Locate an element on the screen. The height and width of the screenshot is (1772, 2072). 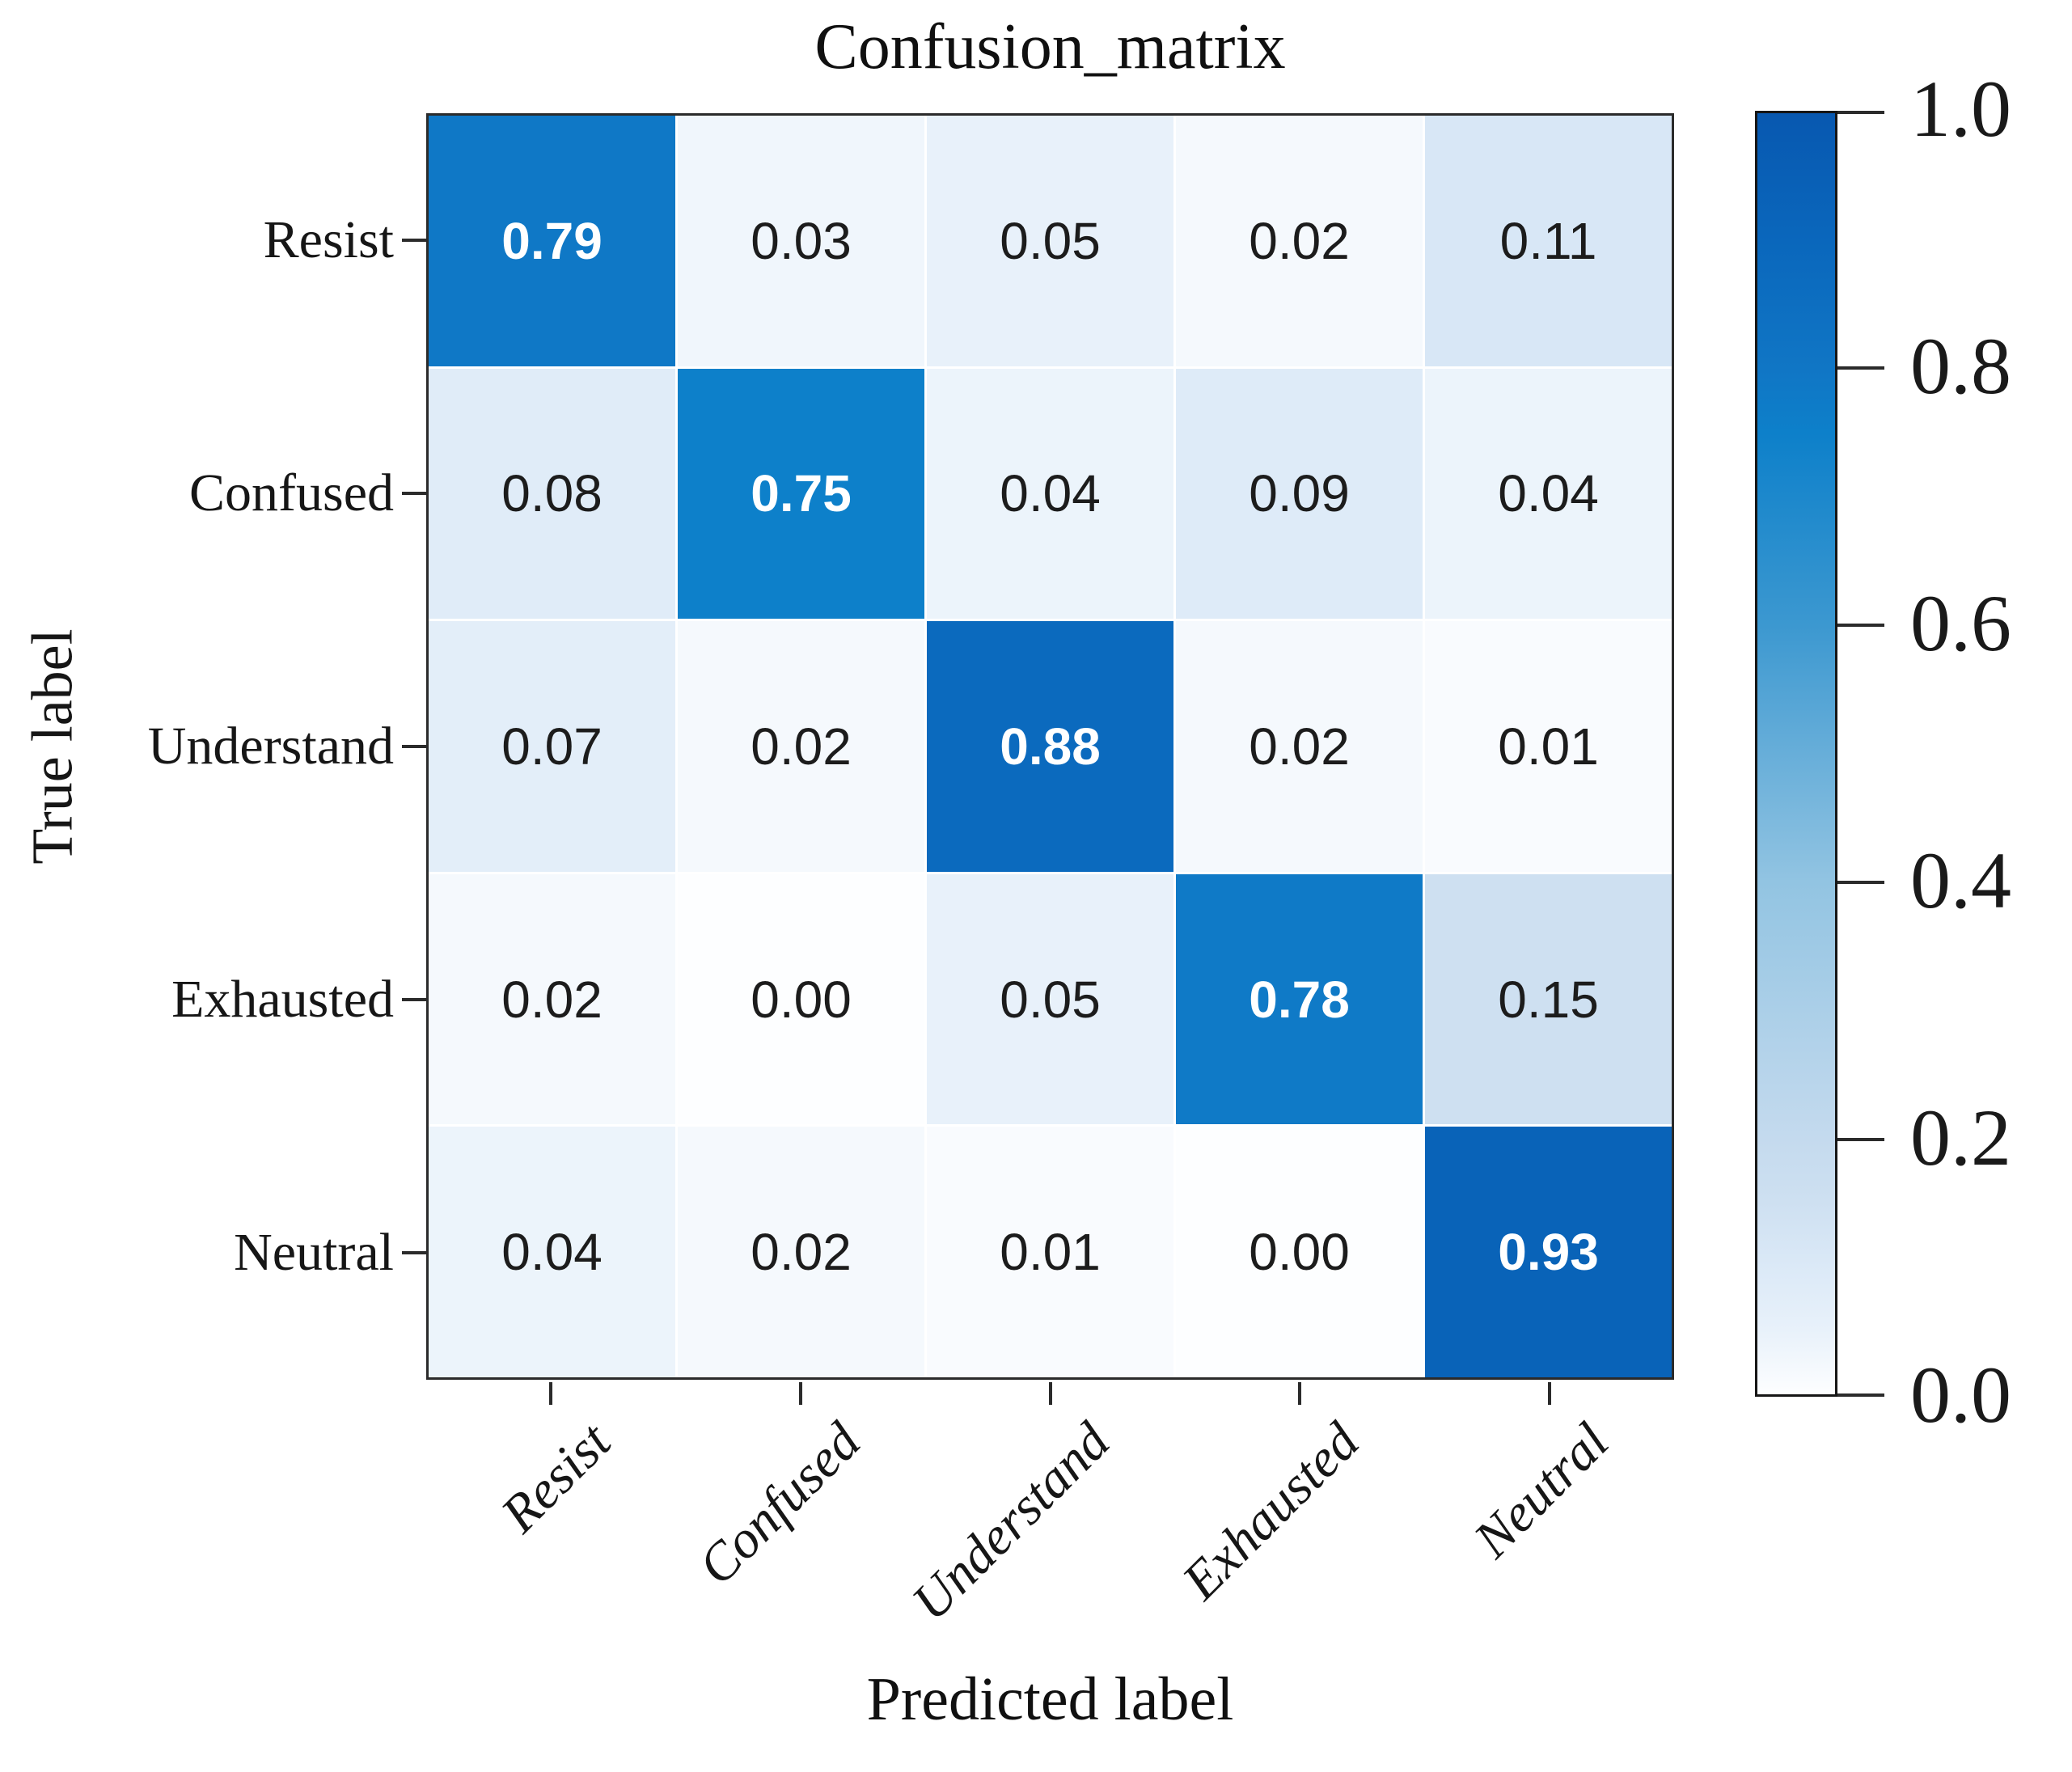
x-tick-label-neutral: Neutral is located at coordinates (1541, 1490).